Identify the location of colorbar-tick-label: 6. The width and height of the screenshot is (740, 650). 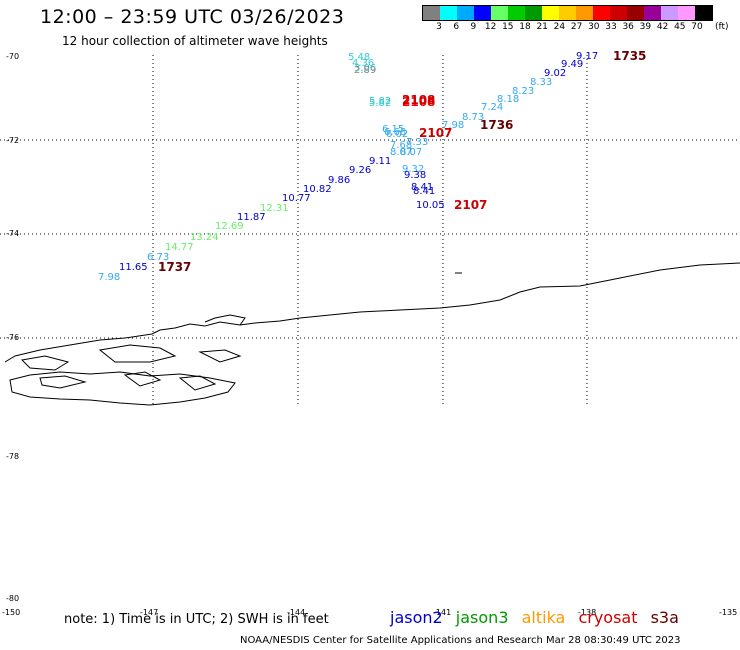
(456, 27).